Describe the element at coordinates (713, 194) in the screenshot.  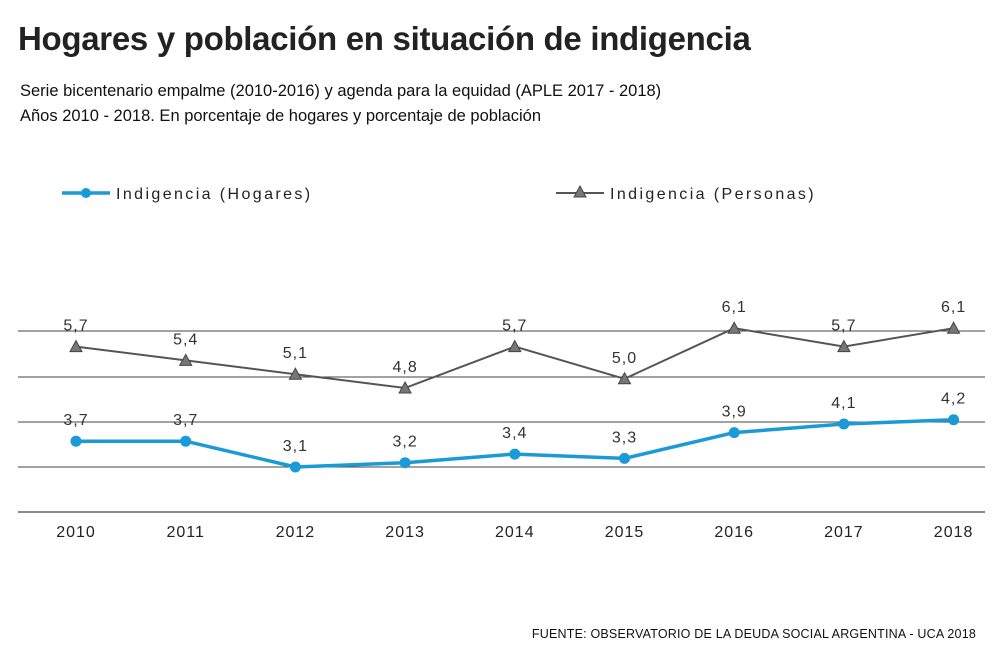
I see `legend-label-personas: Indigencia (Personas)` at that location.